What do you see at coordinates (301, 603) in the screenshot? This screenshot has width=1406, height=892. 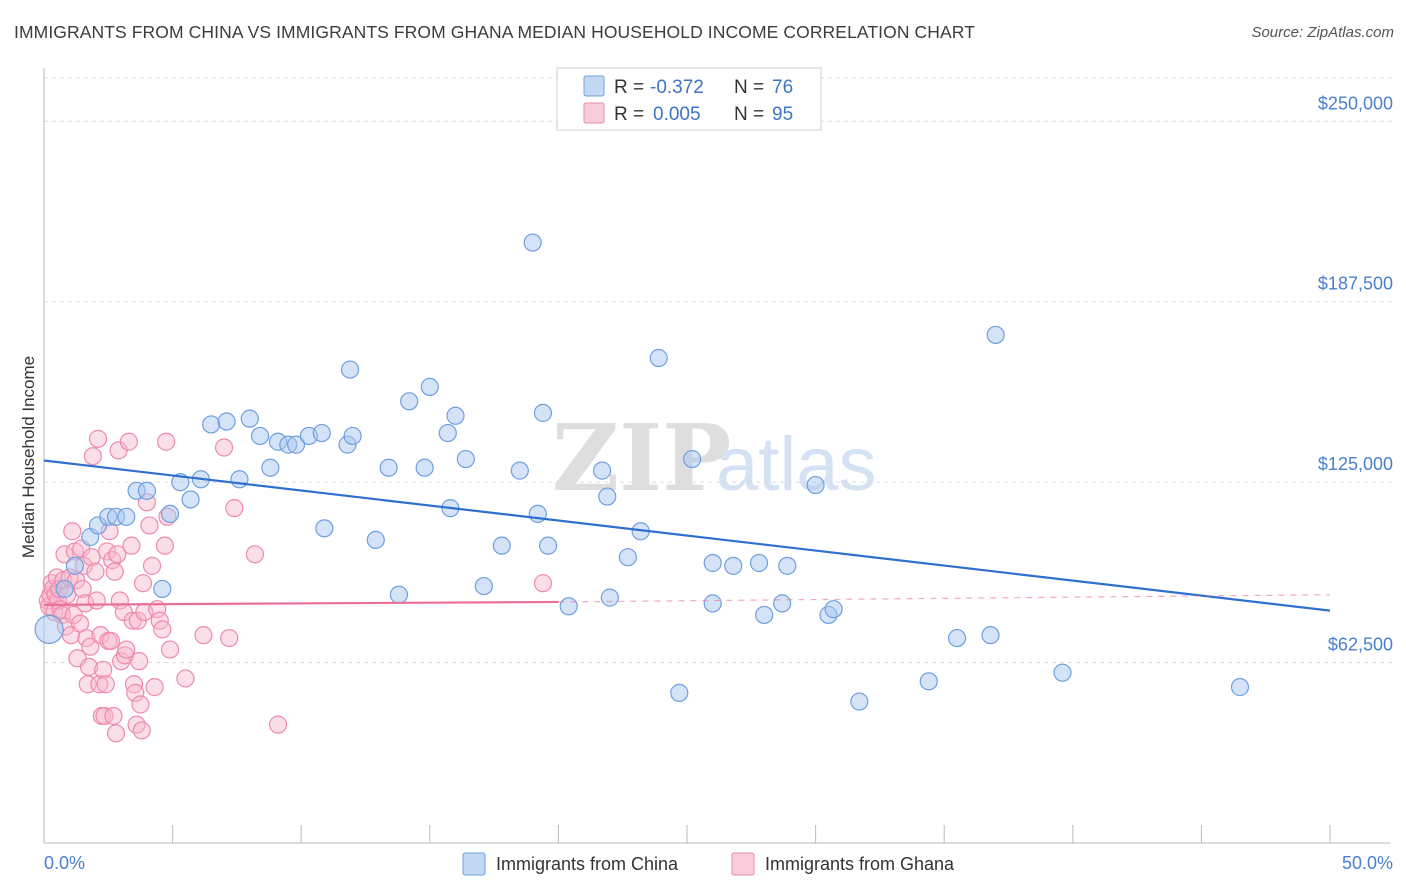 I see `ghana-trend-line` at bounding box center [301, 603].